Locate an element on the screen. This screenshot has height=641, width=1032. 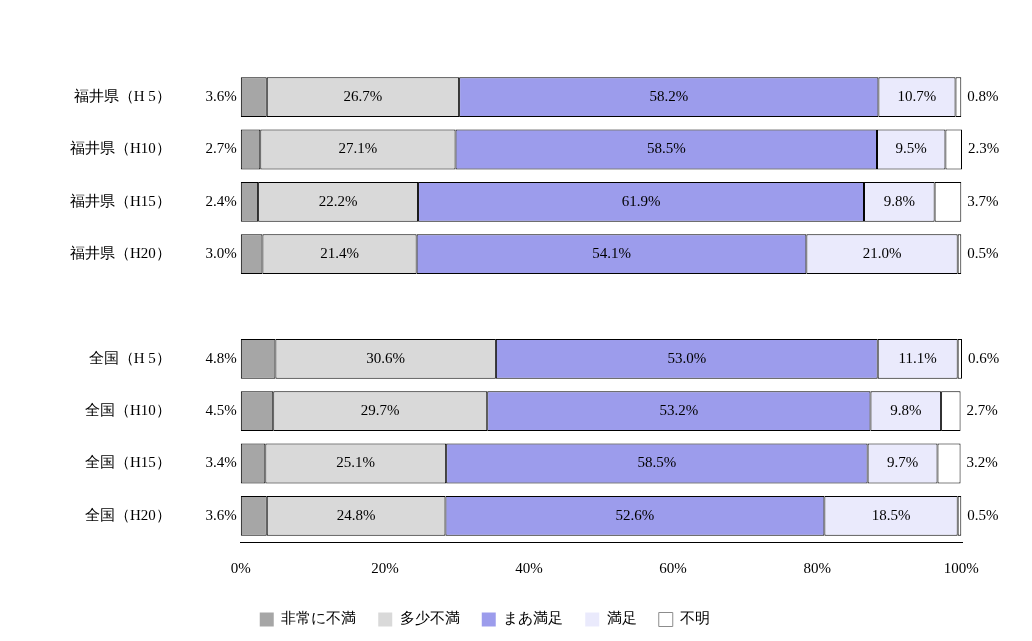
data-label: 4.5% is located at coordinates (221, 410).